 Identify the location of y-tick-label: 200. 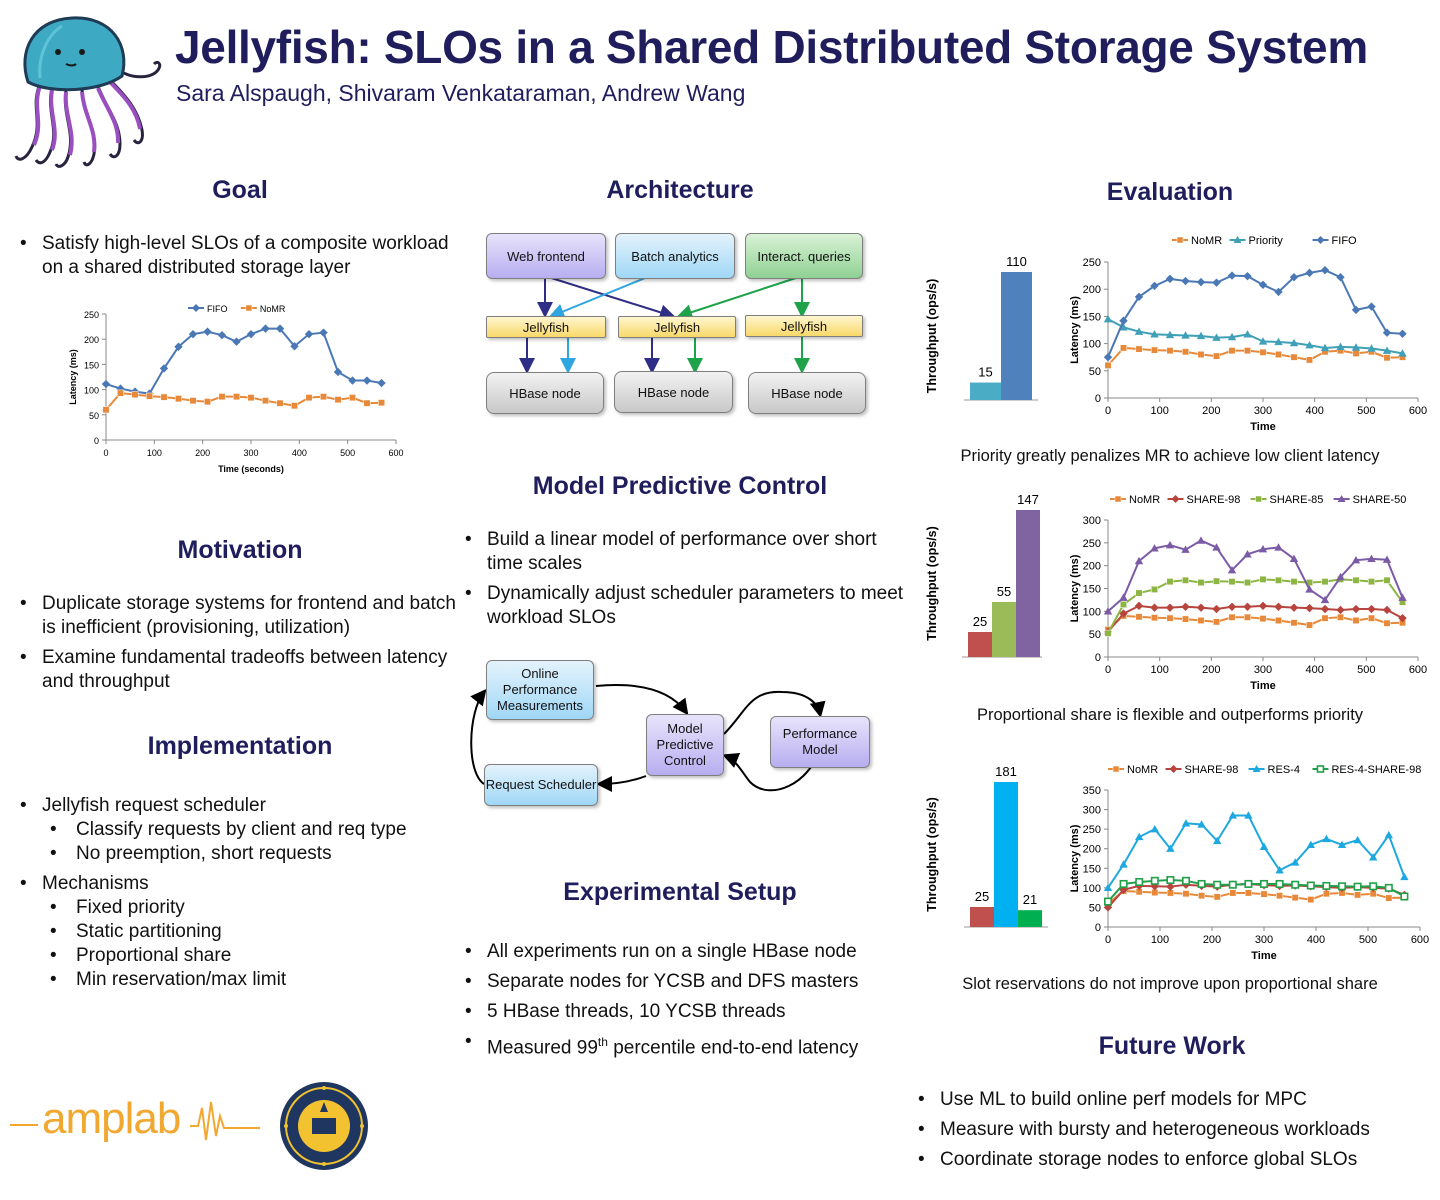
(1092, 850).